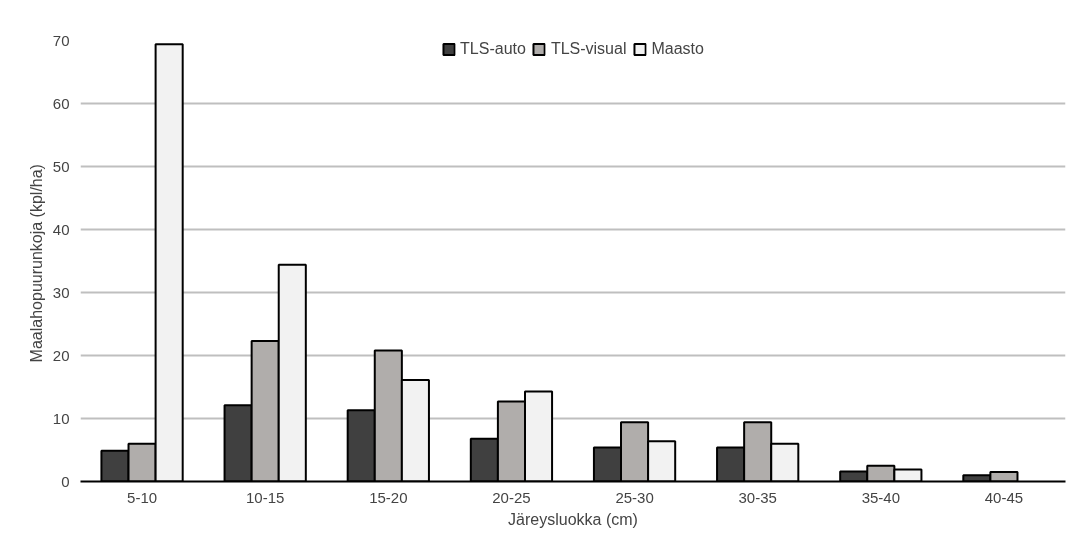  What do you see at coordinates (61, 292) in the screenshot?
I see `y-tick-label: 30` at bounding box center [61, 292].